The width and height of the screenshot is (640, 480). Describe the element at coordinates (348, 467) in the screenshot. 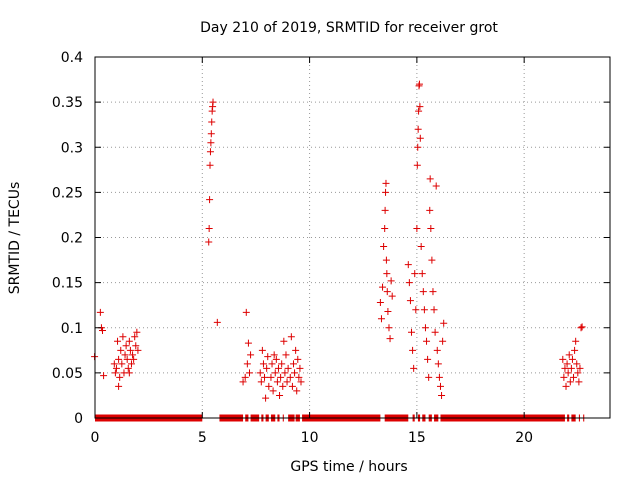

I see `x-axis-label: GPS time / hours` at that location.